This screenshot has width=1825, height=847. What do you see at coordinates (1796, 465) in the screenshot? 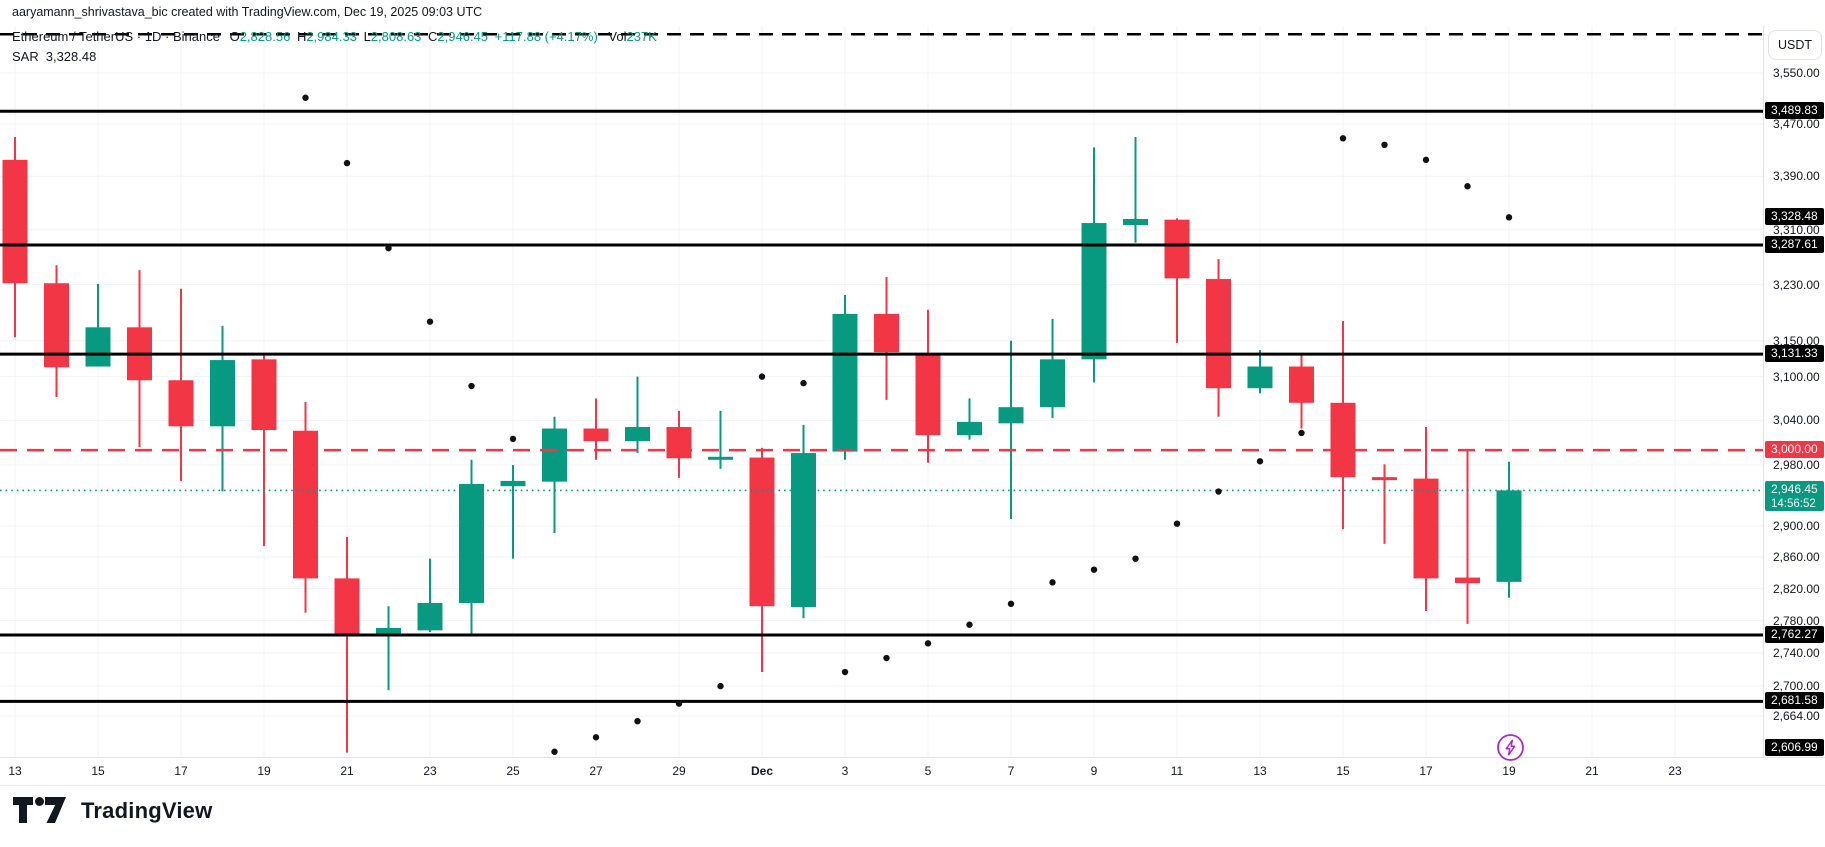
I see `y-axis-label: 2,980.00` at bounding box center [1796, 465].